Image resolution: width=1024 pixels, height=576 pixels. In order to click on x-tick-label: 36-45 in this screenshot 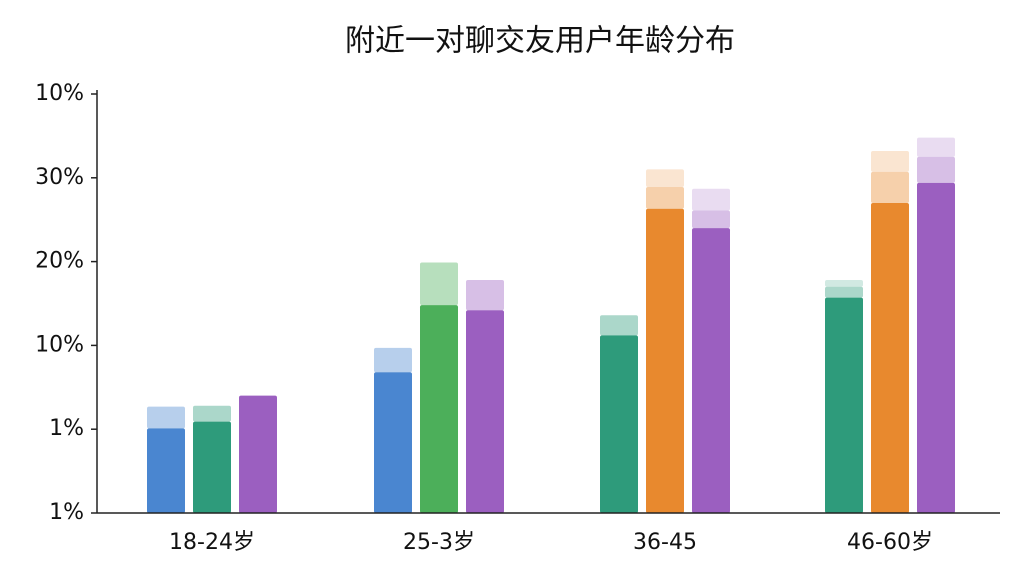, I will do `click(665, 542)`.